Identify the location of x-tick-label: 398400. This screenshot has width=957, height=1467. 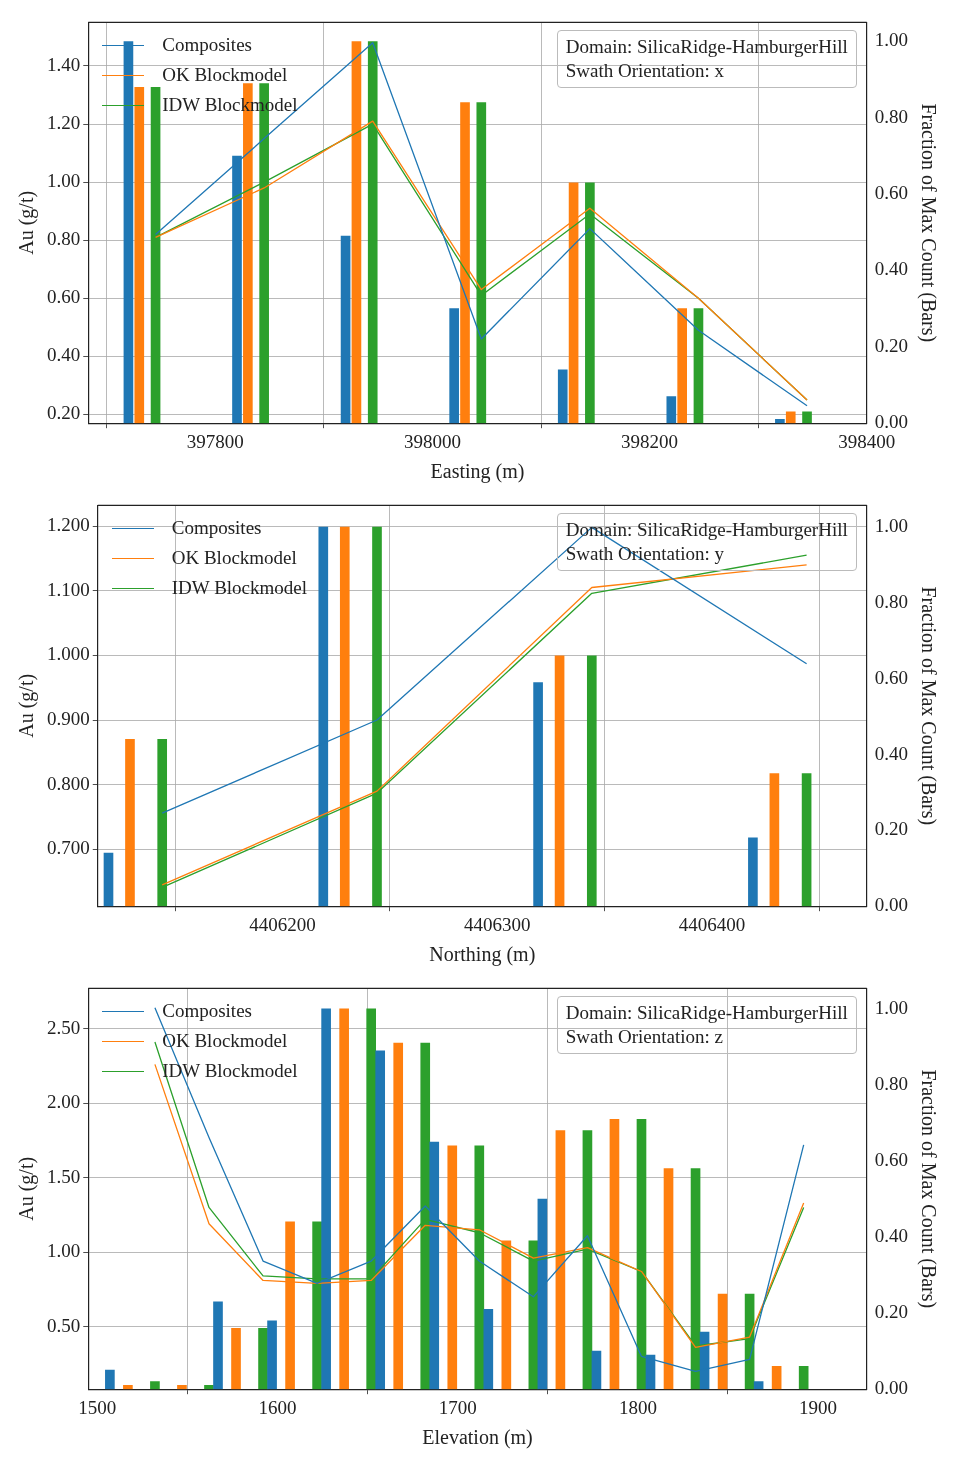
(867, 441).